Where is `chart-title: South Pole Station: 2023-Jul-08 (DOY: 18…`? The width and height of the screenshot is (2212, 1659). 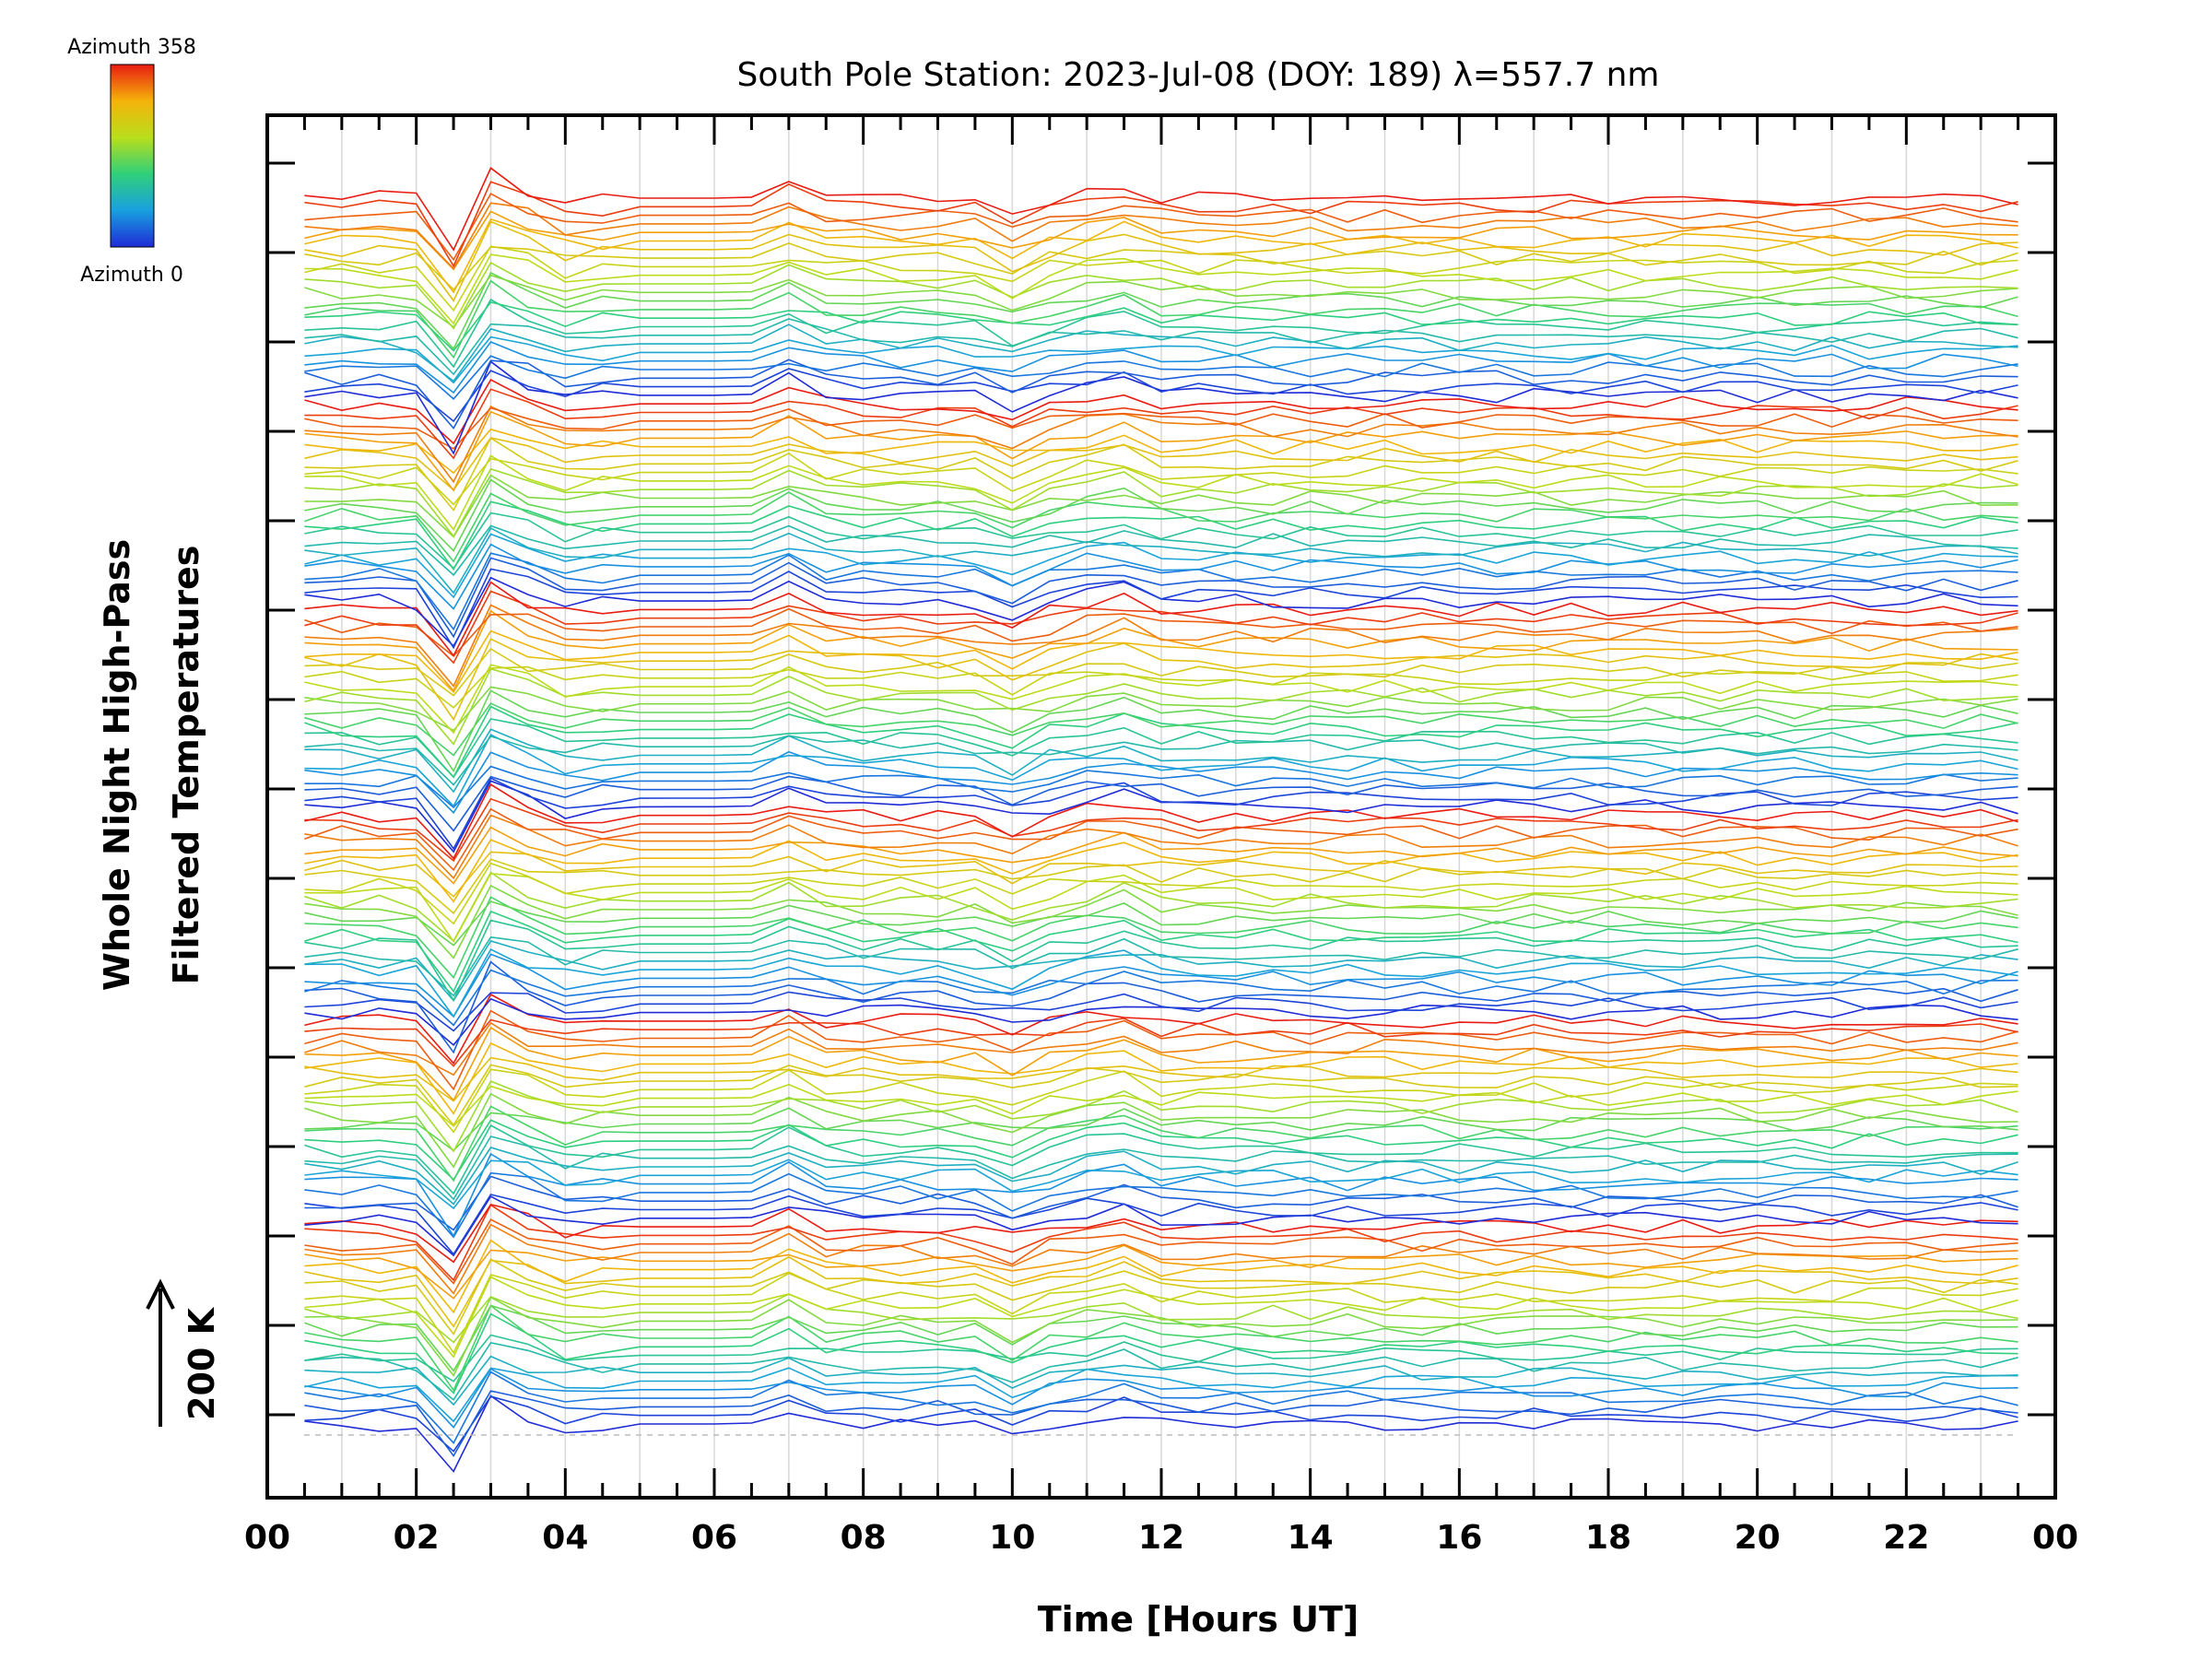 chart-title: South Pole Station: 2023-Jul-08 (DOY: 18… is located at coordinates (1198, 75).